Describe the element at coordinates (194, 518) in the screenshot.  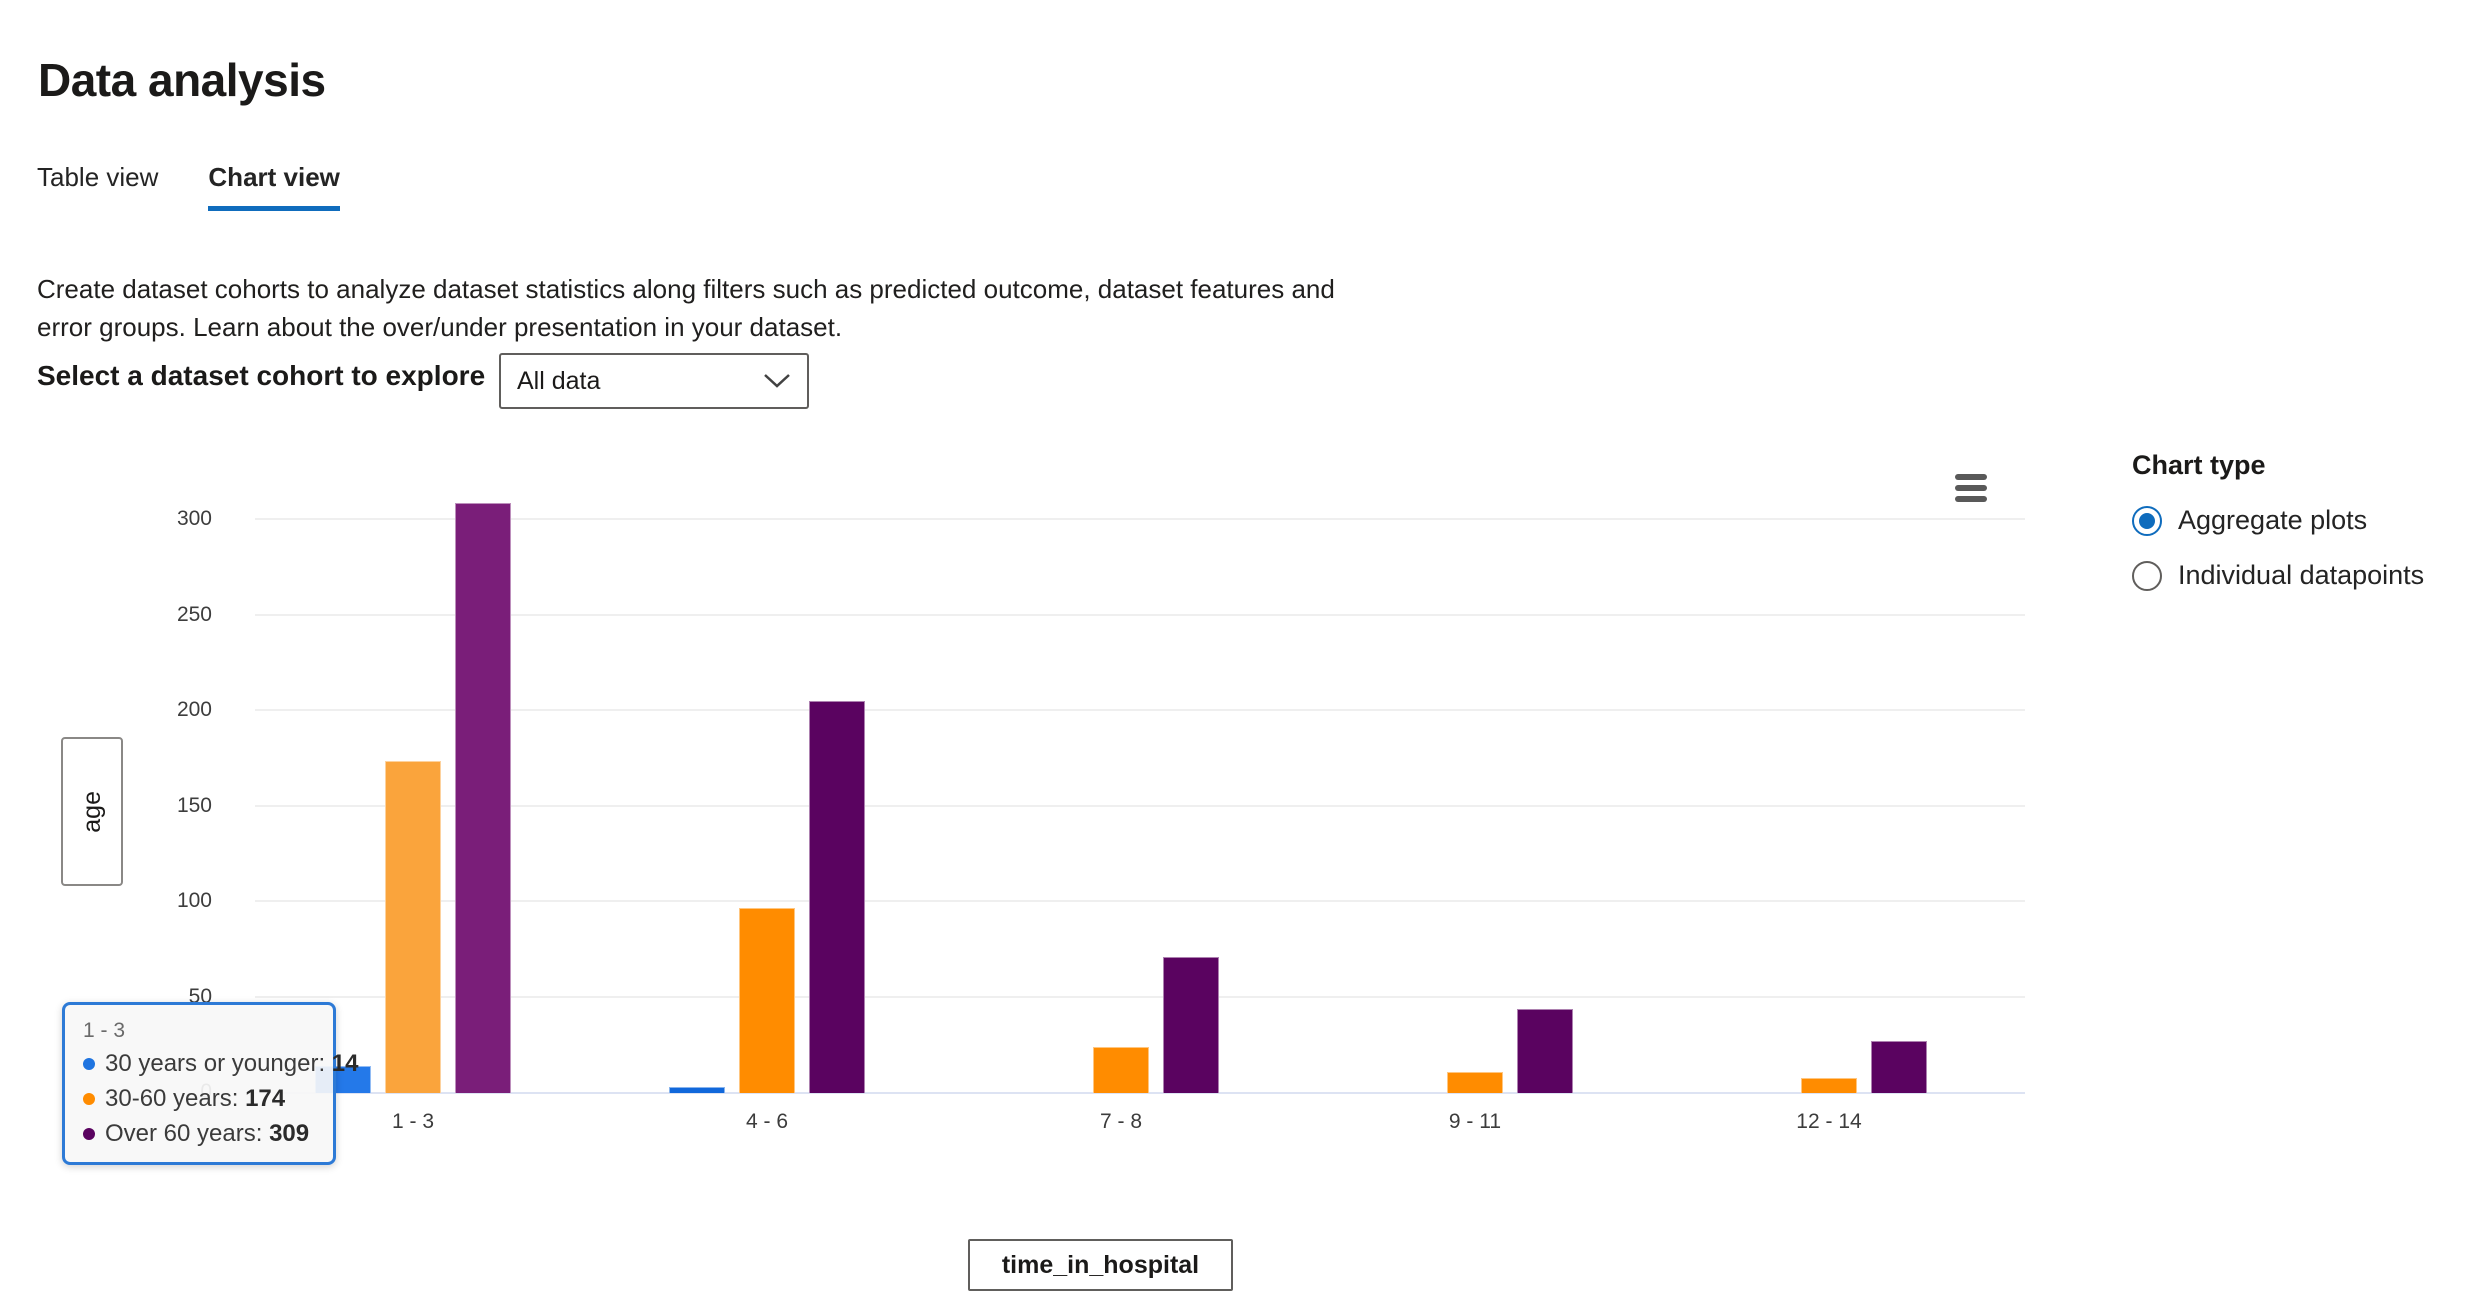
I see `y-axis-tick-label: 300` at that location.